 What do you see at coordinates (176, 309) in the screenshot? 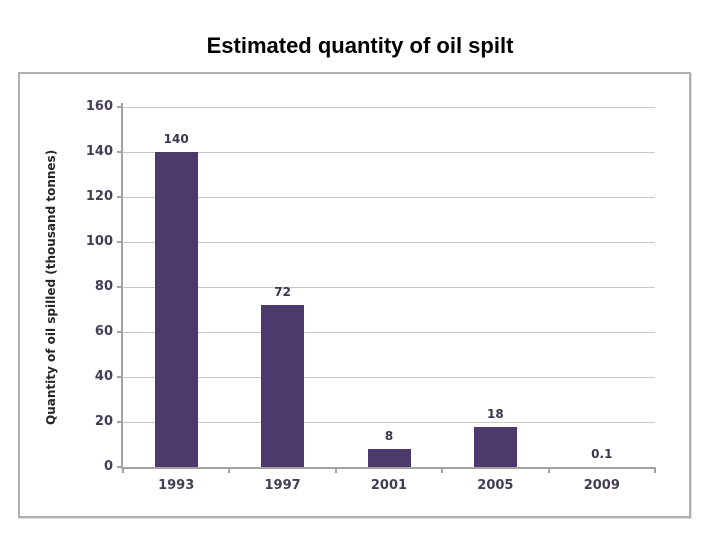
I see `bar-1993` at bounding box center [176, 309].